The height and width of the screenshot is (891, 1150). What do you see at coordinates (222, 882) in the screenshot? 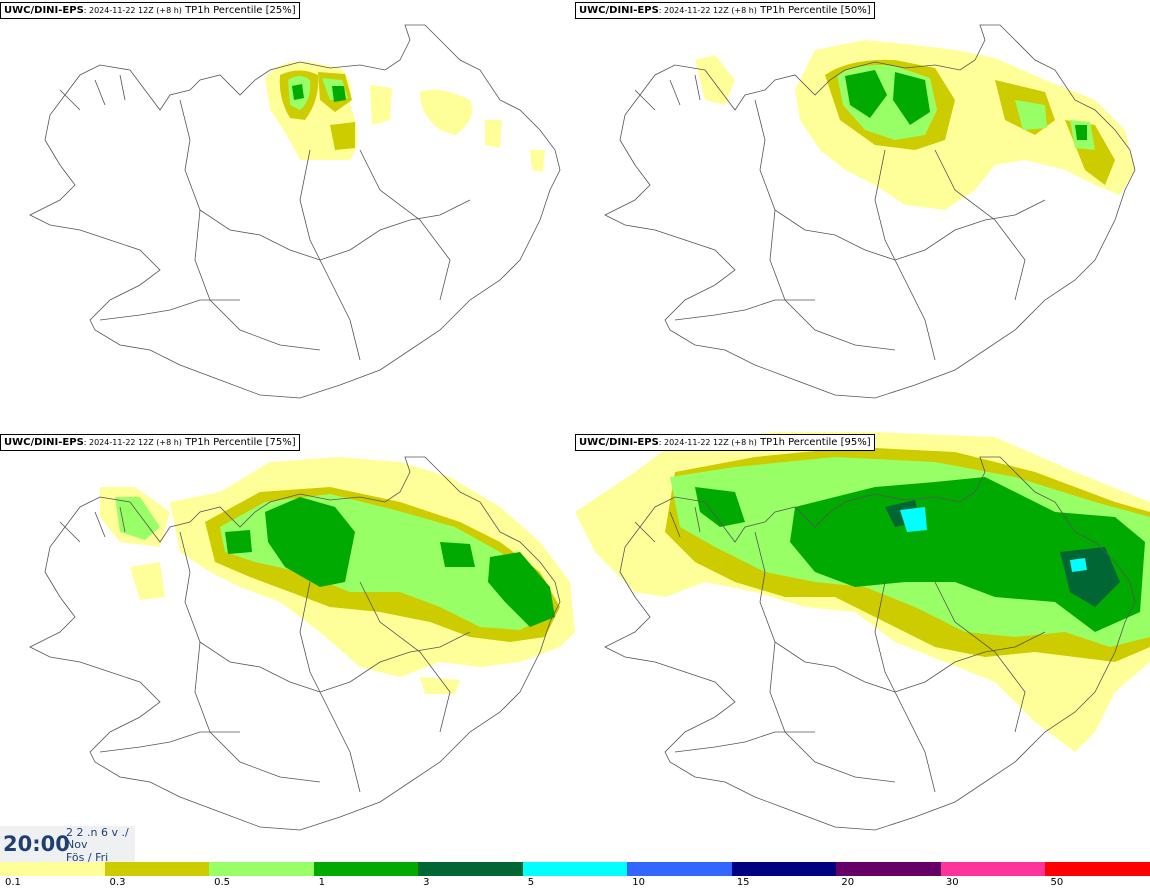
I see `legend-tick-label: 0.5` at bounding box center [222, 882].